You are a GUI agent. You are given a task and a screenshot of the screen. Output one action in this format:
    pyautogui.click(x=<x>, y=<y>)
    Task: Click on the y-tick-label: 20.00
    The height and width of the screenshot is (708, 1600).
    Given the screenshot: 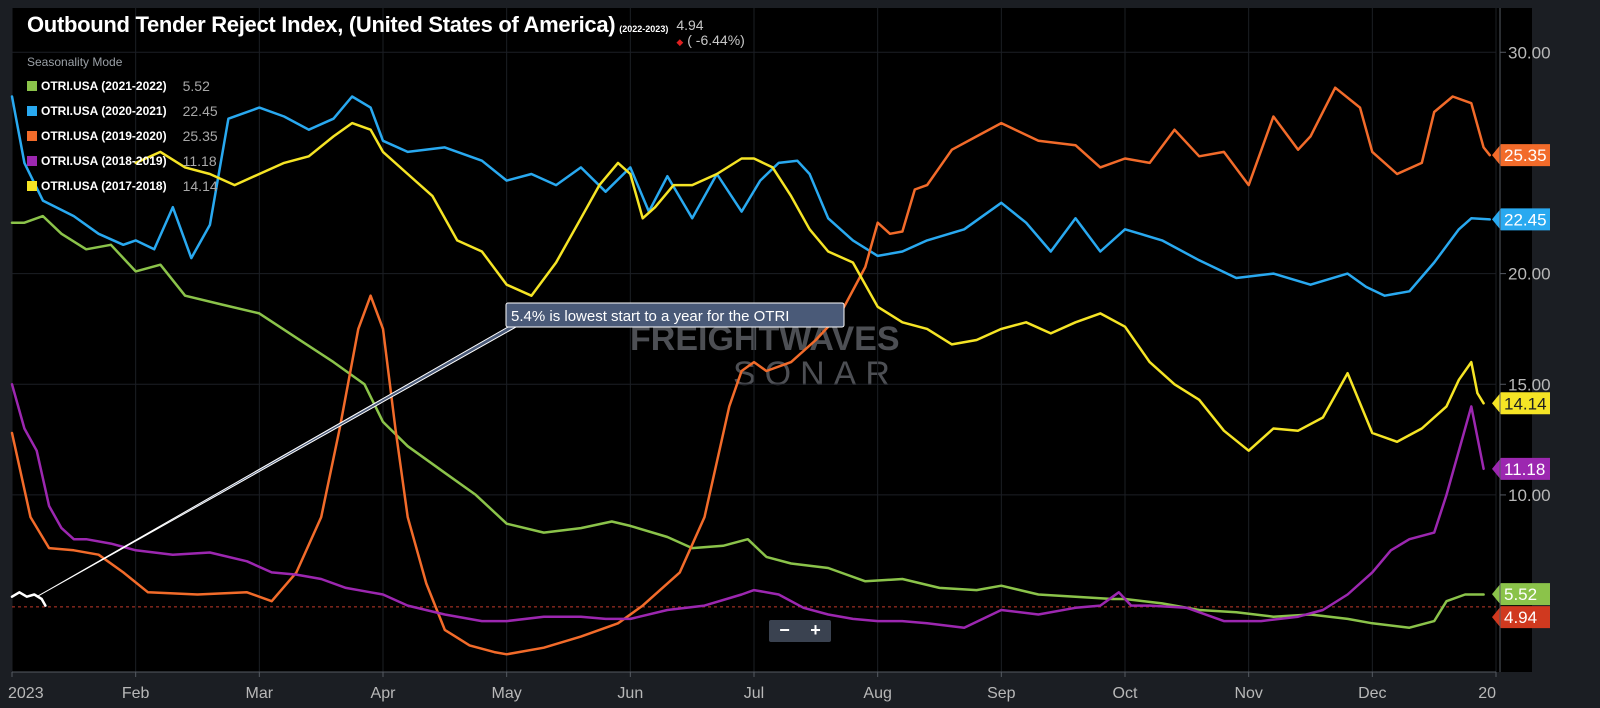 What is the action you would take?
    pyautogui.click(x=1529, y=274)
    